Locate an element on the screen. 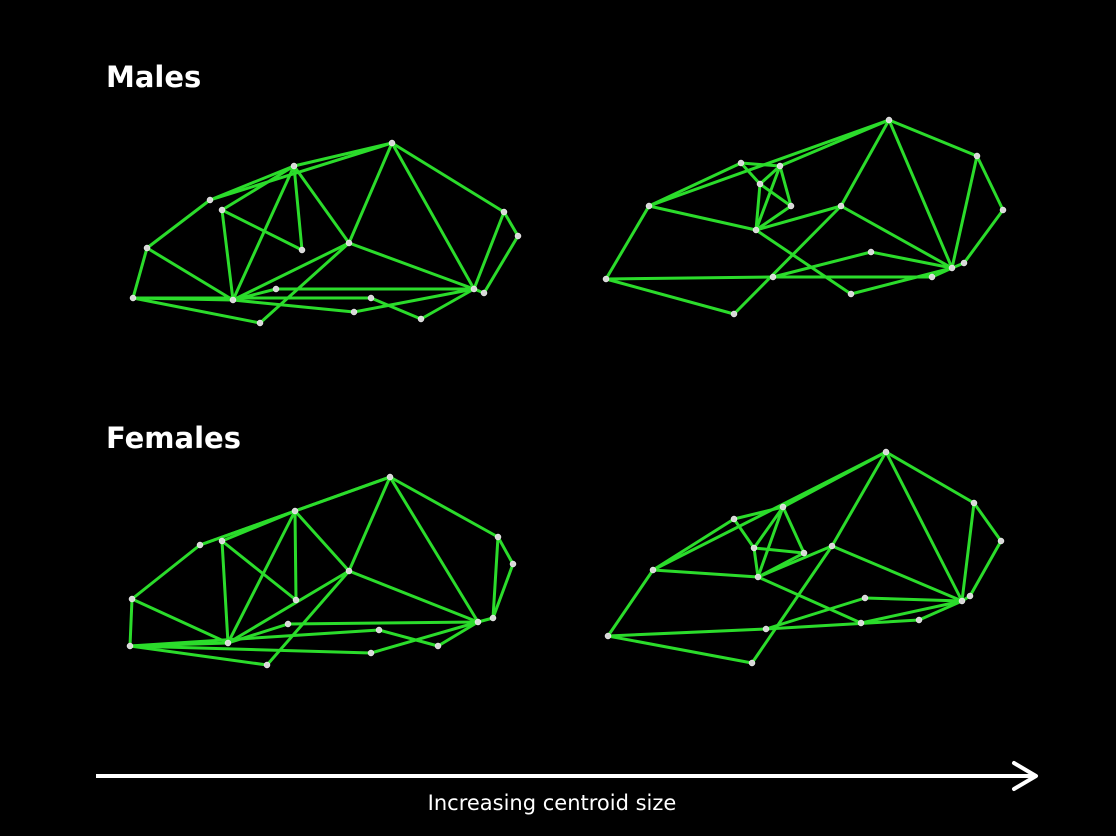 This screenshot has width=1116, height=836. female-large-wireframe is located at coordinates (804, 557).